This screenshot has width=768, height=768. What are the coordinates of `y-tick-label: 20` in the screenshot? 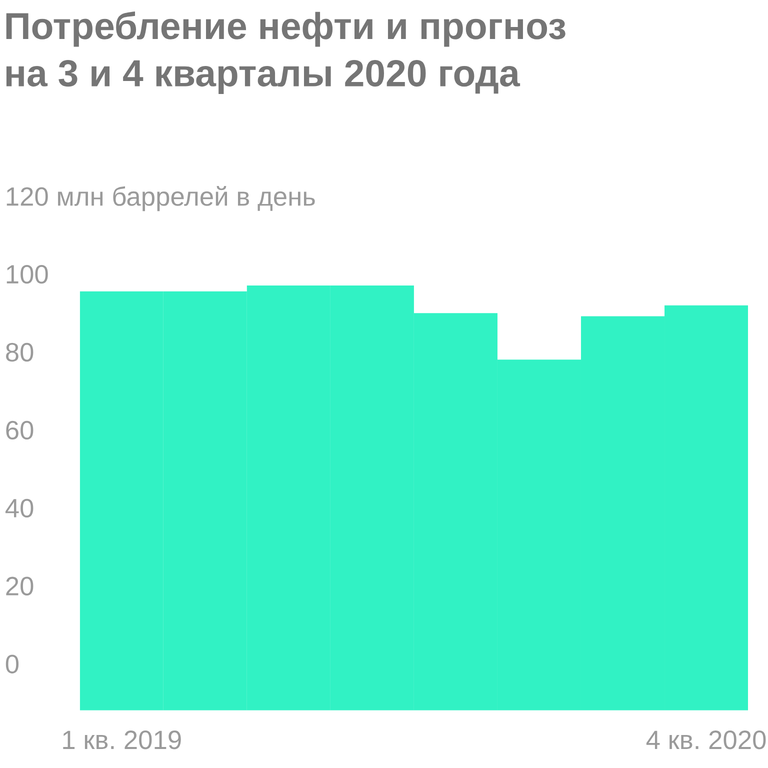 It's located at (20, 586).